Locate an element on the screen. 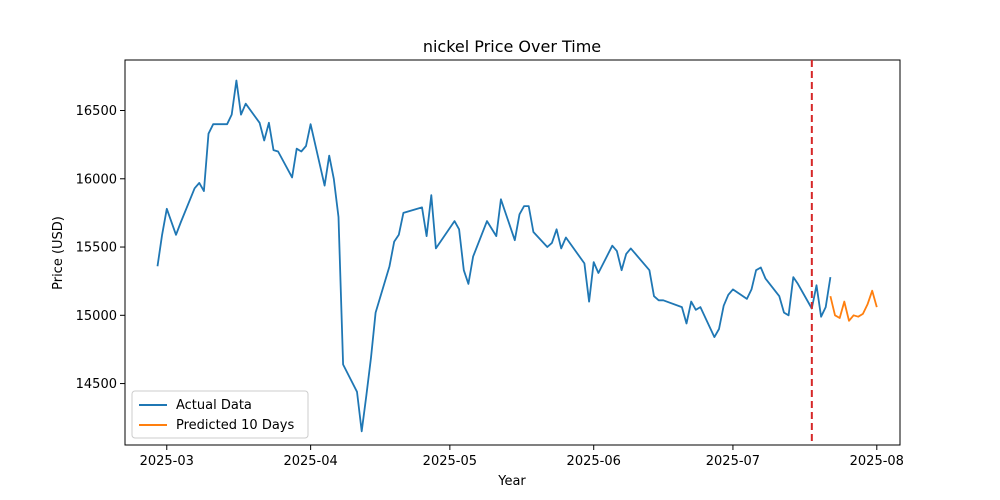 Image resolution: width=1000 pixels, height=500 pixels. legend-label-predicted: Predicted 10 Days is located at coordinates (235, 425).